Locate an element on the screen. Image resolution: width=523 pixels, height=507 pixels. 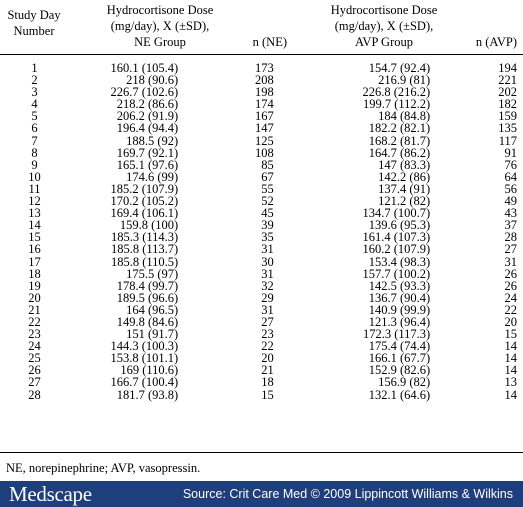
ne-n-cell: 23 is located at coordinates (267, 334).